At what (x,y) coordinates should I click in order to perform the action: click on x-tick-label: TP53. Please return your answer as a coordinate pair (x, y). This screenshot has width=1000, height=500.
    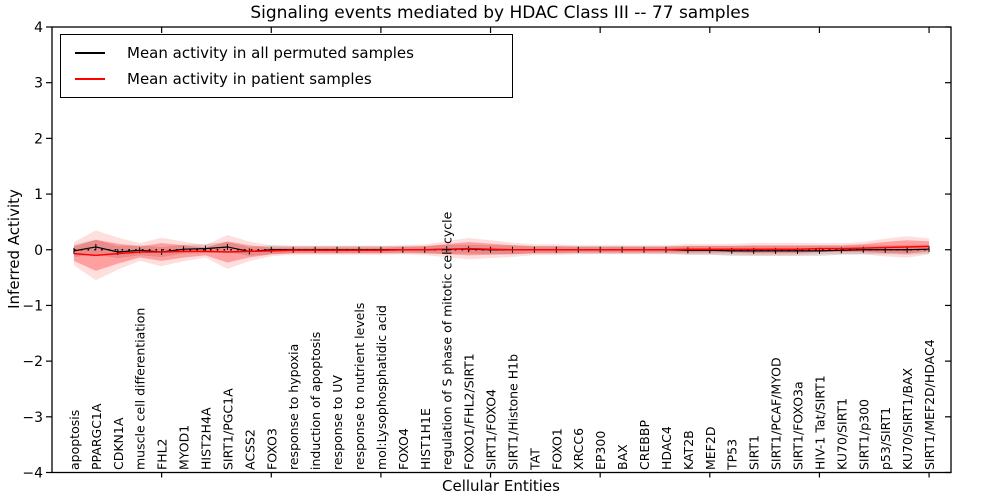
    Looking at the image, I should click on (732, 455).